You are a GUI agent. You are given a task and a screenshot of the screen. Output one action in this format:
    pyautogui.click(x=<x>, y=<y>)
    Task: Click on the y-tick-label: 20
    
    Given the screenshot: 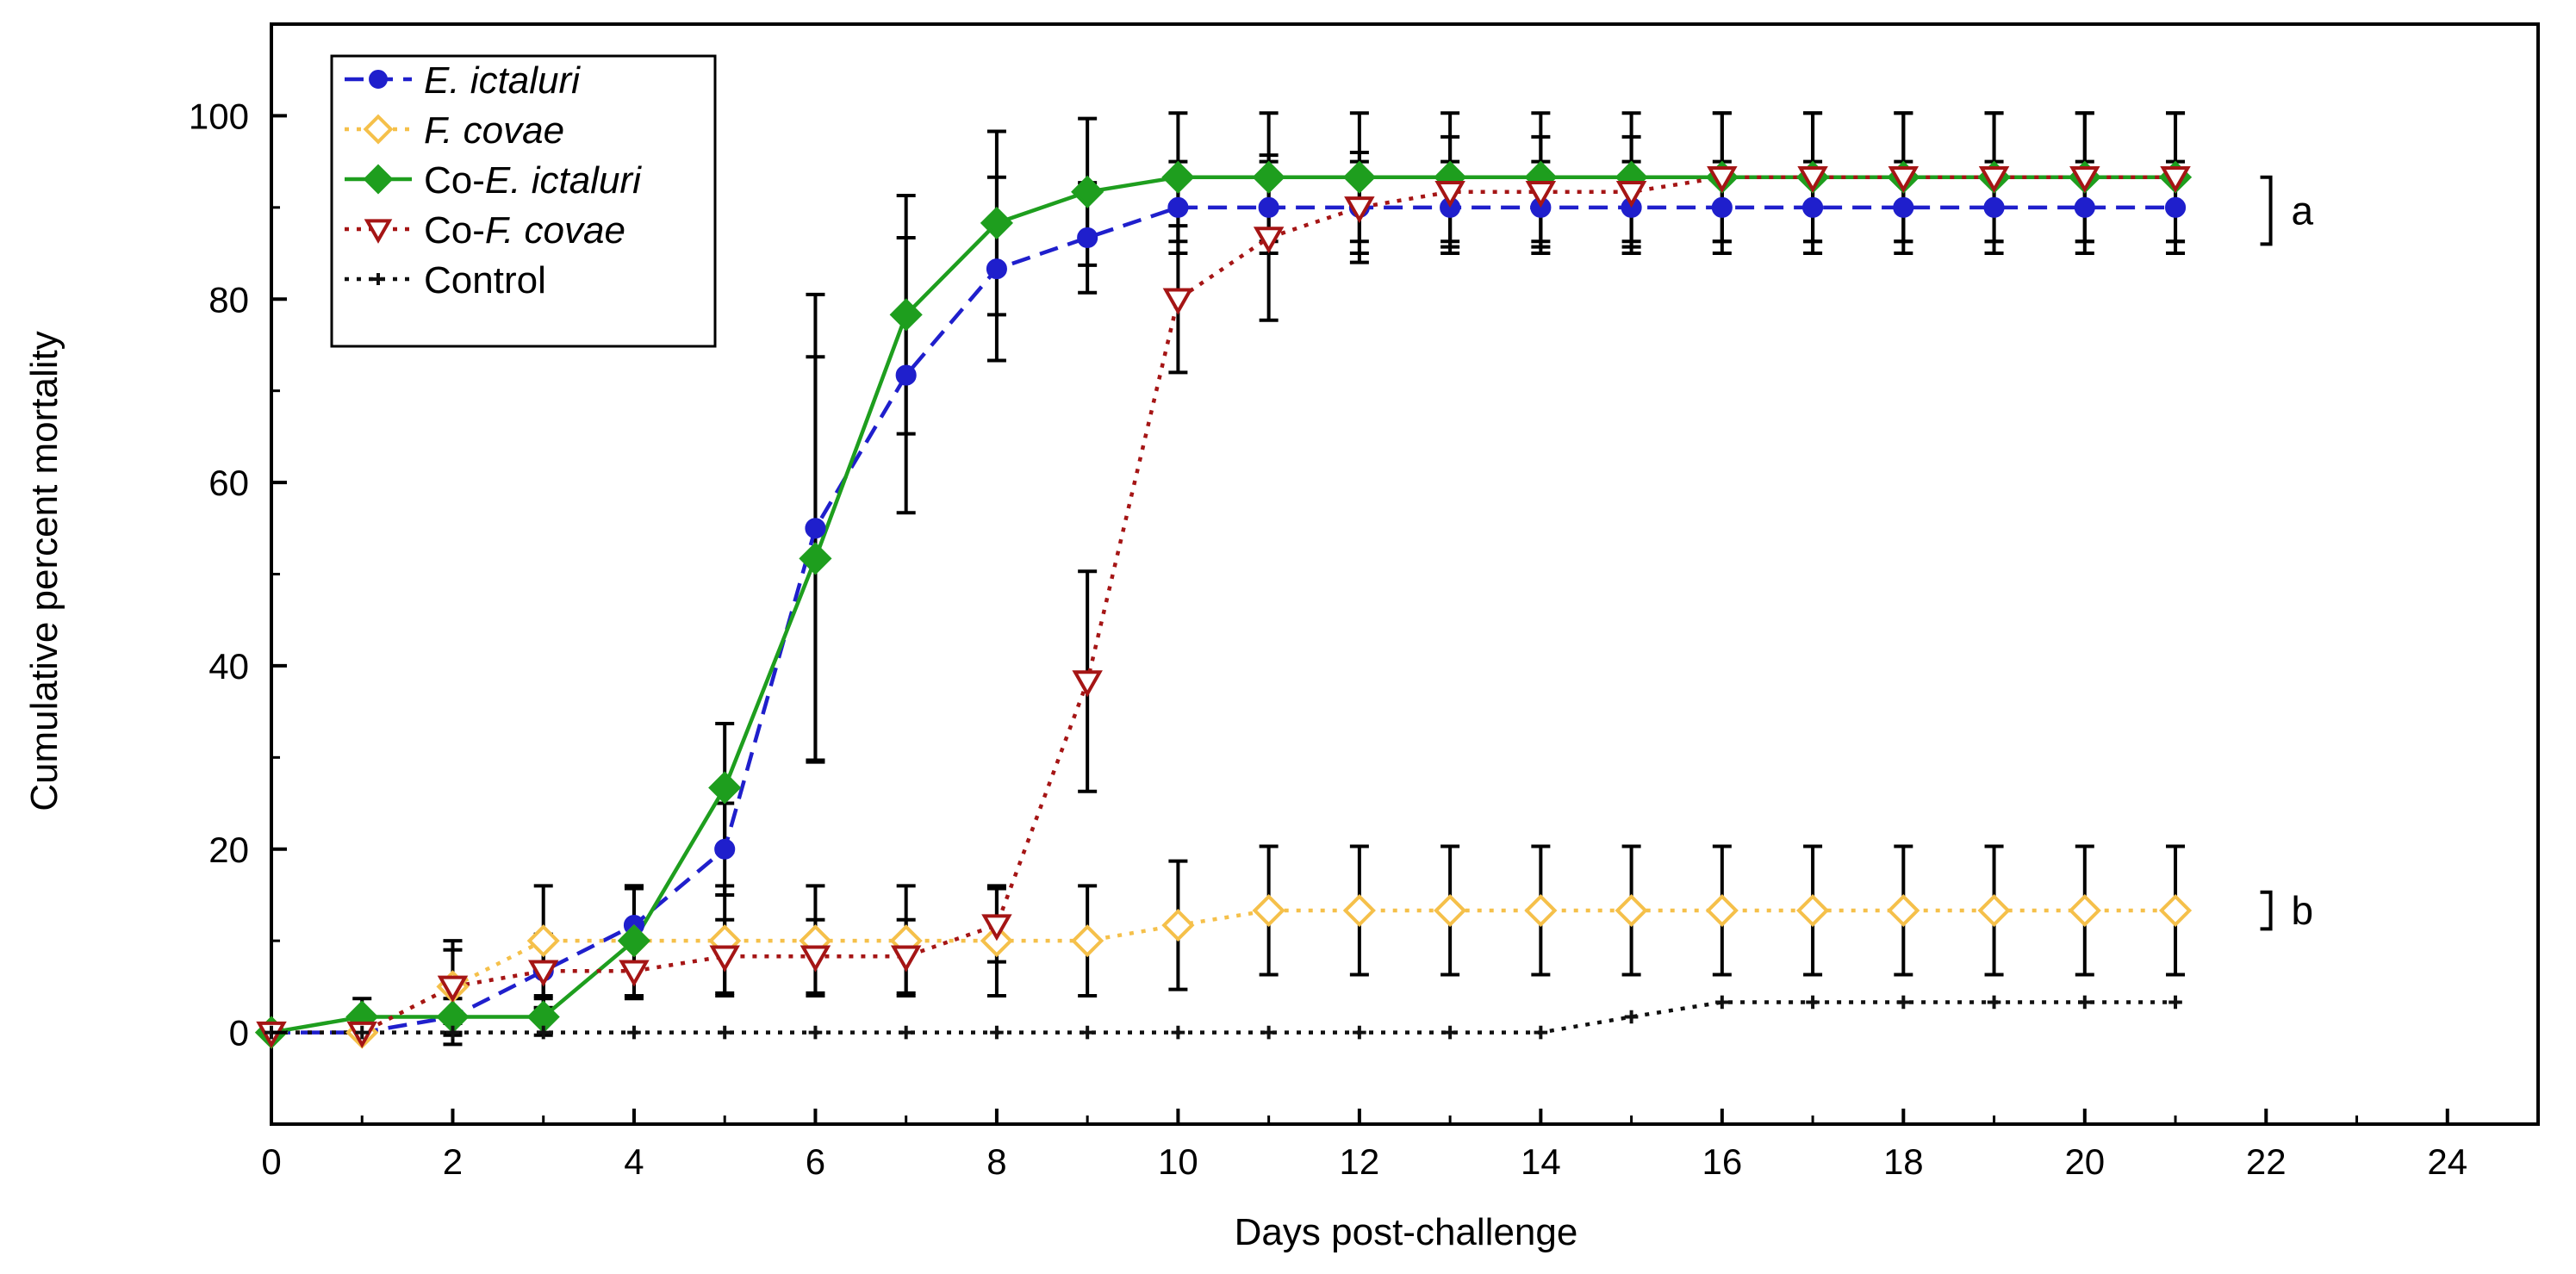 What is the action you would take?
    pyautogui.click(x=229, y=850)
    